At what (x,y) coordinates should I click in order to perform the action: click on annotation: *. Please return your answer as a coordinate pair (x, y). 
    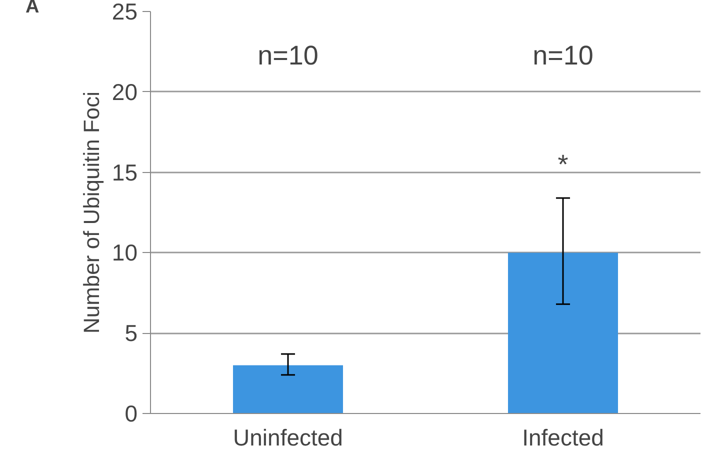
    Looking at the image, I should click on (563, 164).